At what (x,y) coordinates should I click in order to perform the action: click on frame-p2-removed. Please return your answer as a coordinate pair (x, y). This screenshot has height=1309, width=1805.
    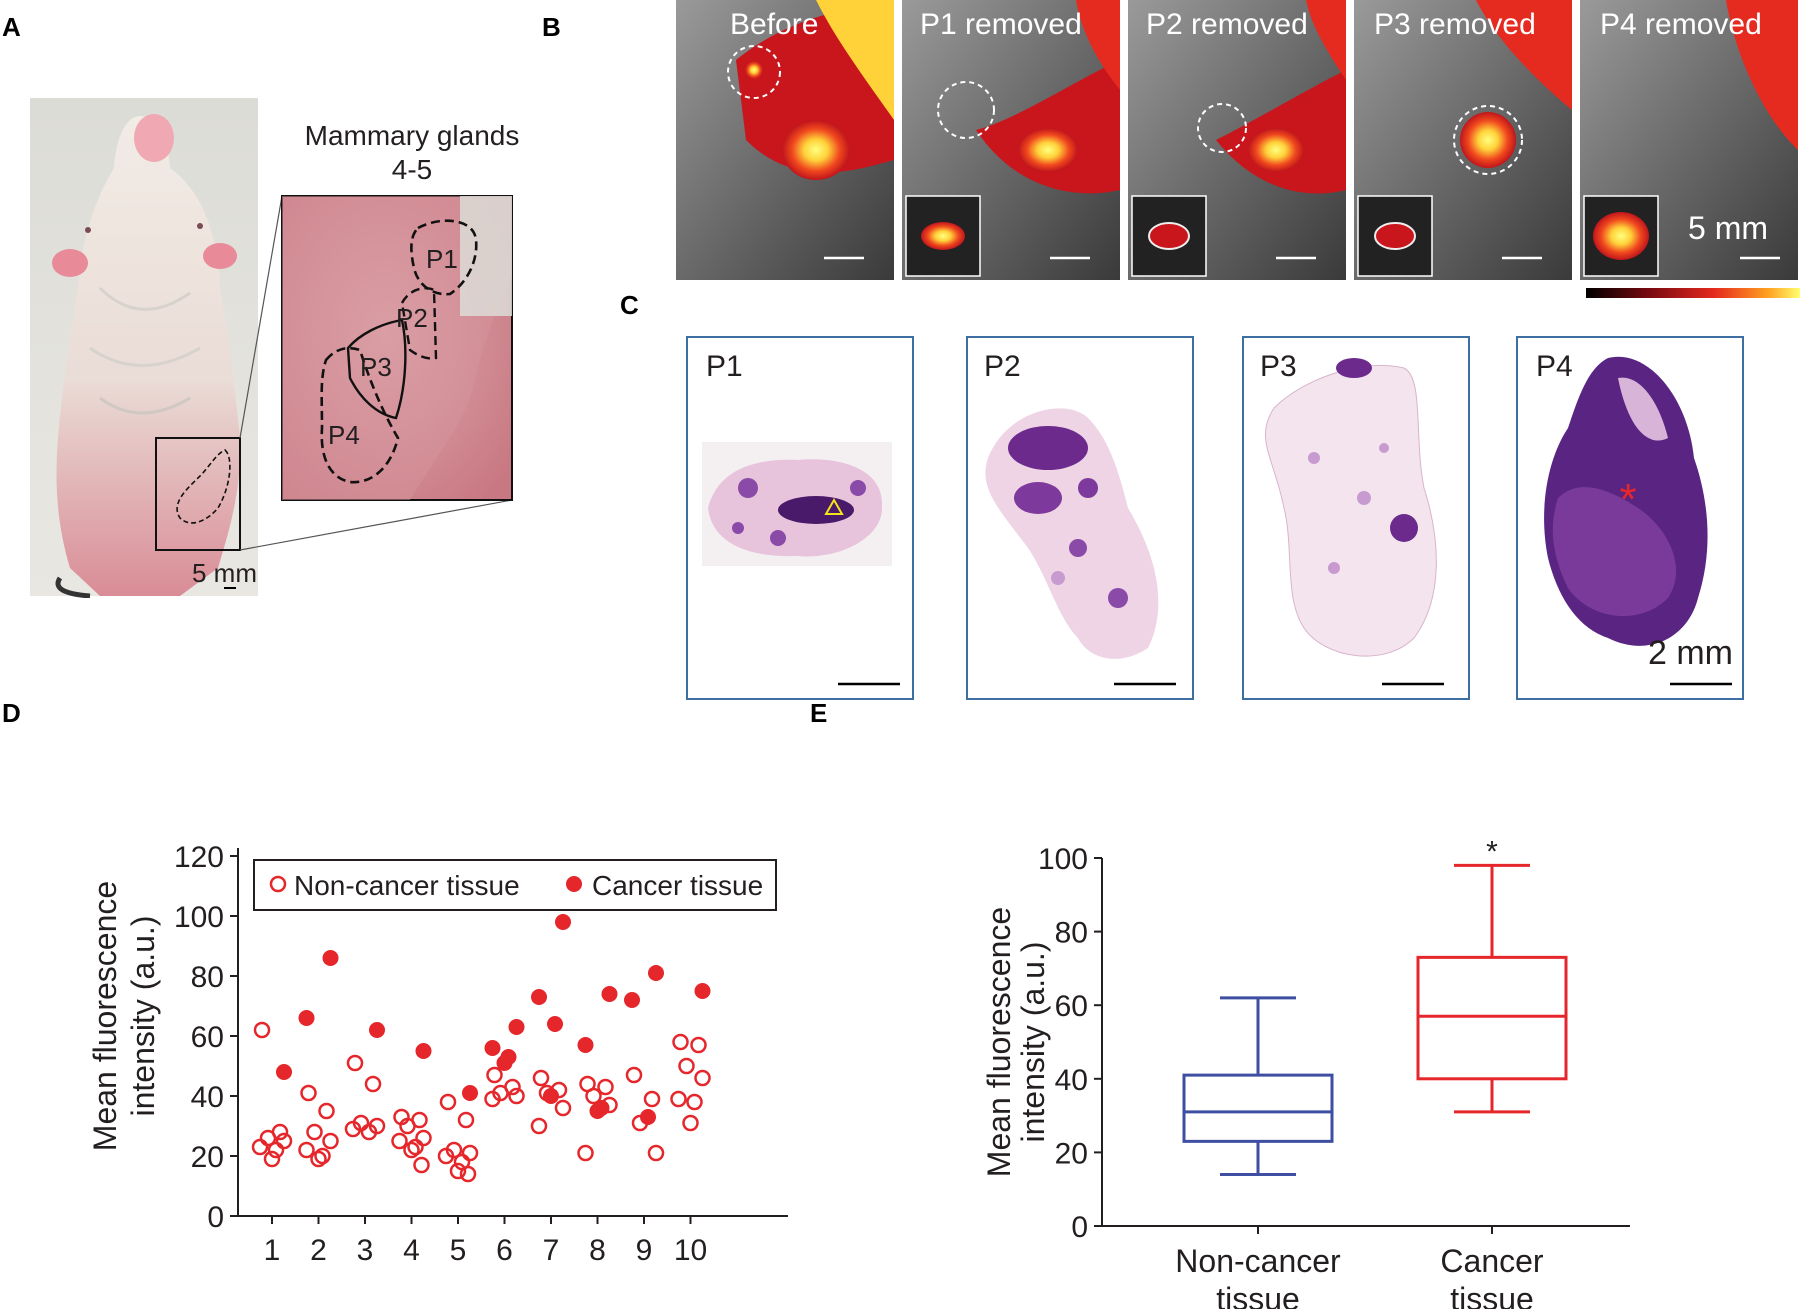
    Looking at the image, I should click on (1237, 140).